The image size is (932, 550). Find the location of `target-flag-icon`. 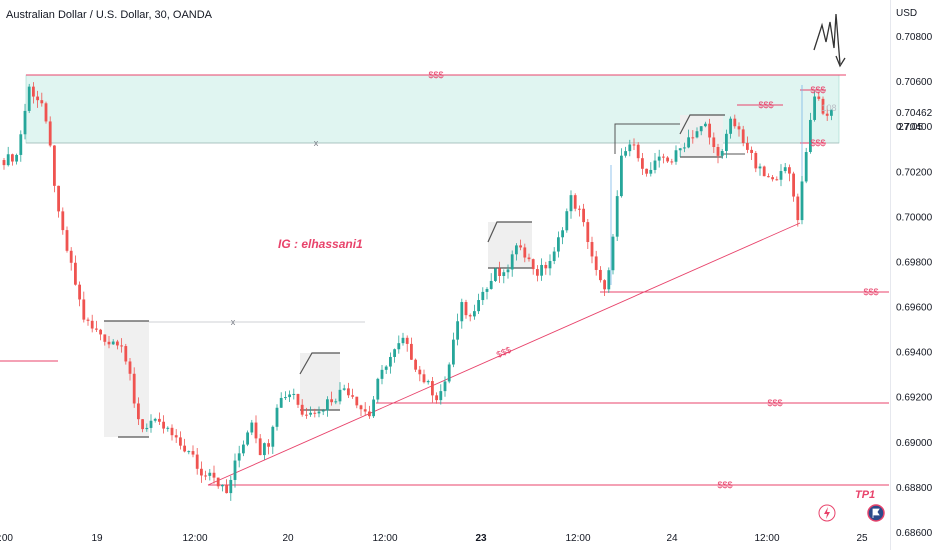

target-flag-icon is located at coordinates (876, 513).